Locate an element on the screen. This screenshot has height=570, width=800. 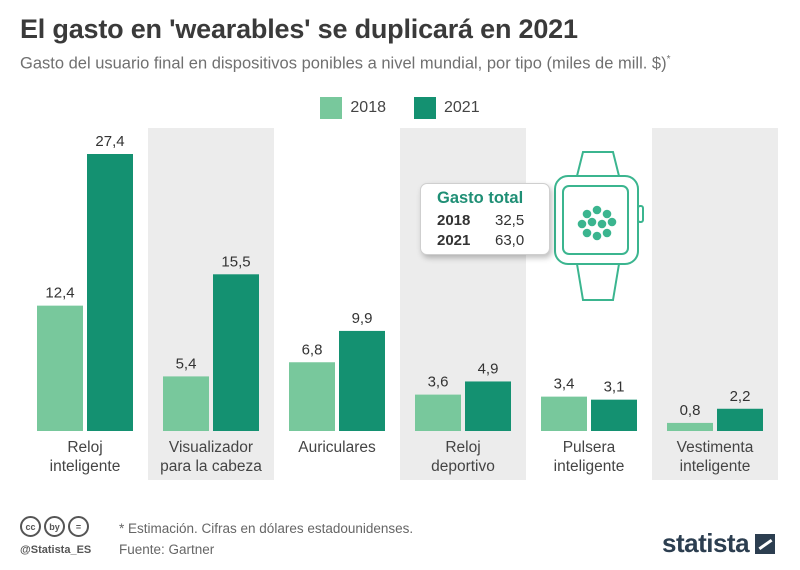
category-label: Visualizador para la cabeza is located at coordinates (211, 457).